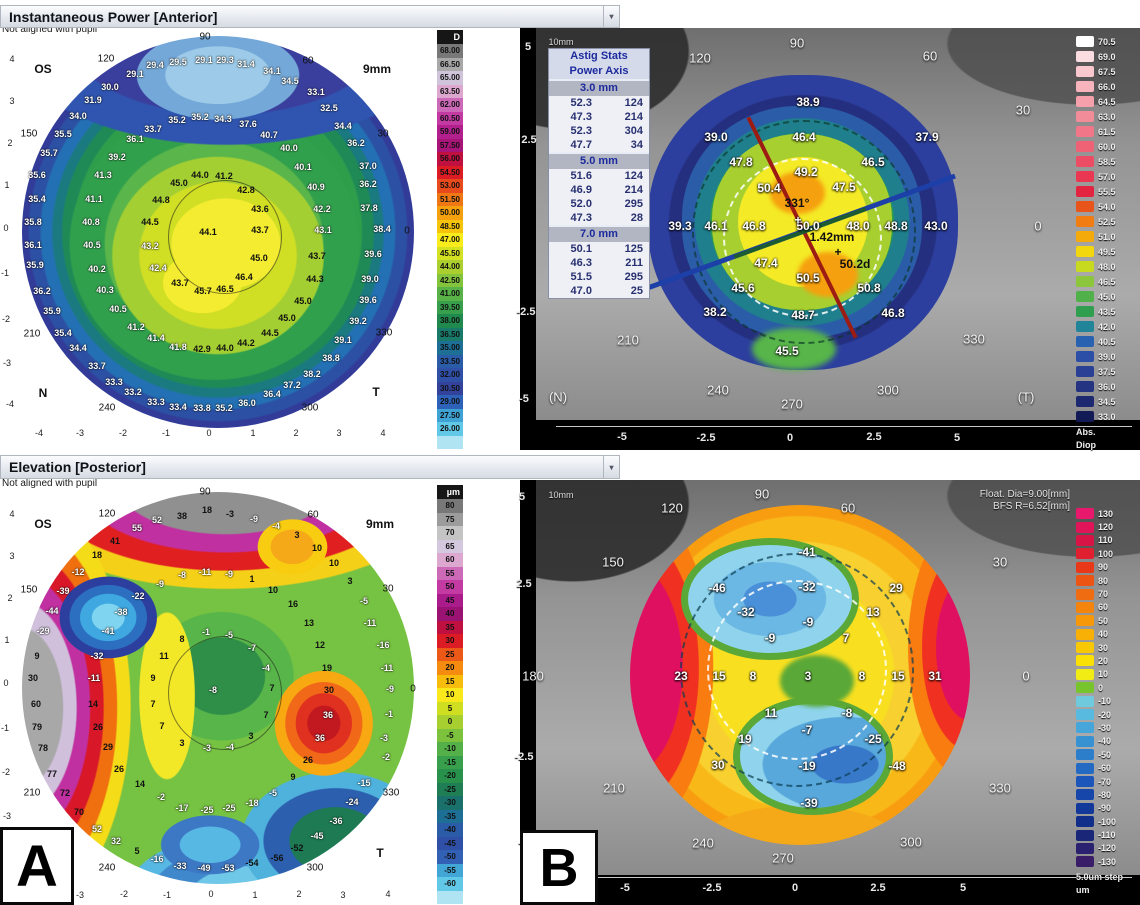 The height and width of the screenshot is (905, 1140). Describe the element at coordinates (1107, 580) in the screenshot. I see `scale-tick: 80` at that location.